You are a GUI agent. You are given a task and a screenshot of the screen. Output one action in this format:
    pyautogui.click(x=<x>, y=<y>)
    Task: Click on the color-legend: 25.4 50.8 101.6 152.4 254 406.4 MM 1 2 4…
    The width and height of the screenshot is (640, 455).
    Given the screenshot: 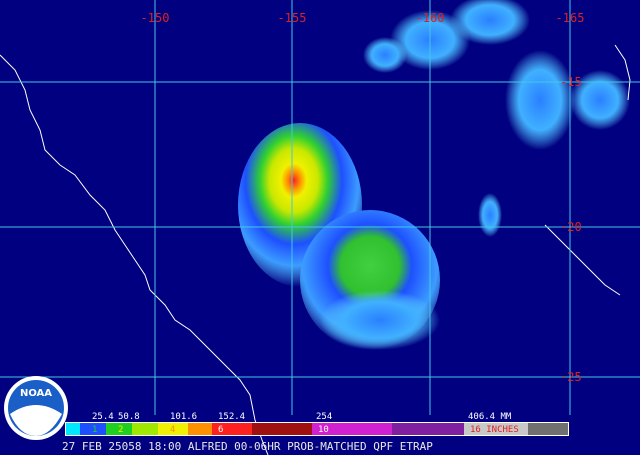 What is the action you would take?
    pyautogui.click(x=317, y=424)
    